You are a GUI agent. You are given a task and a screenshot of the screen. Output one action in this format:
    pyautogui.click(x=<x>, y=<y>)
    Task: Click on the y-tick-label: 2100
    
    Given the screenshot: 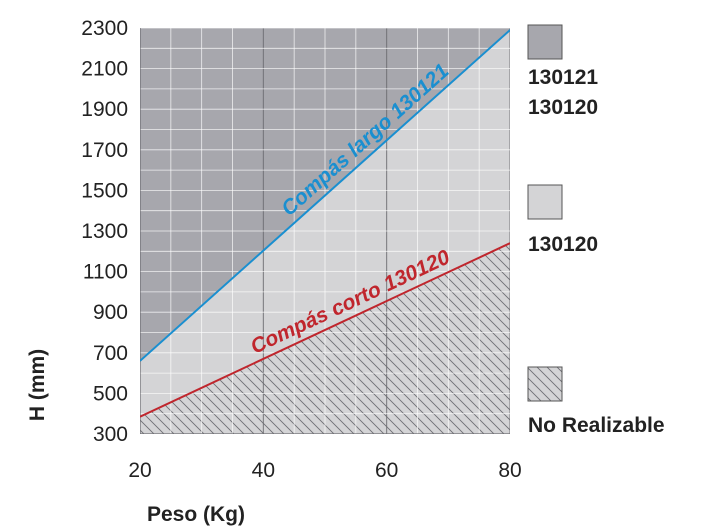 What is the action you would take?
    pyautogui.click(x=104, y=69)
    